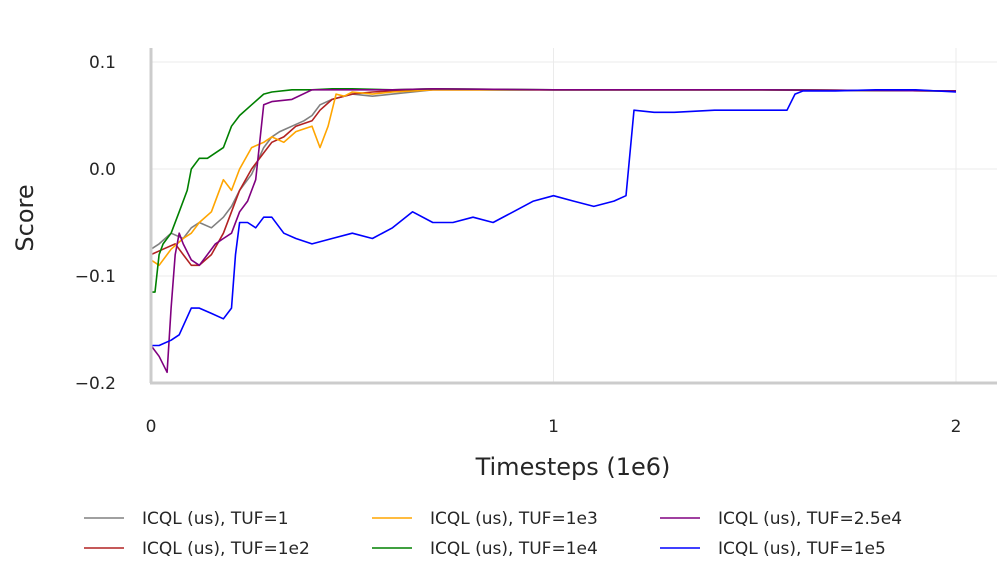 The width and height of the screenshot is (1005, 564). I want to click on x-axis-title: Timesteps (1e6), so click(573, 467).